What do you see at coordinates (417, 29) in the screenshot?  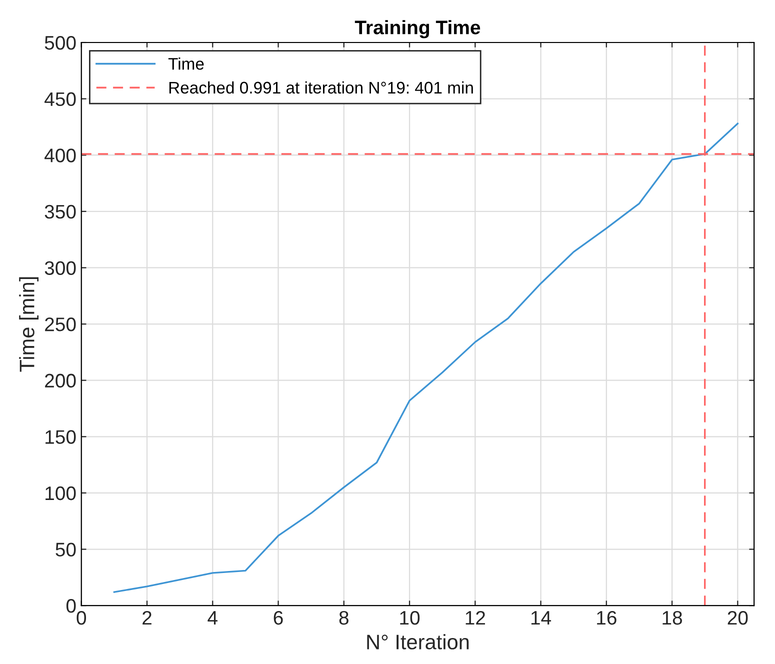 I see `chart-title: Training Time` at bounding box center [417, 29].